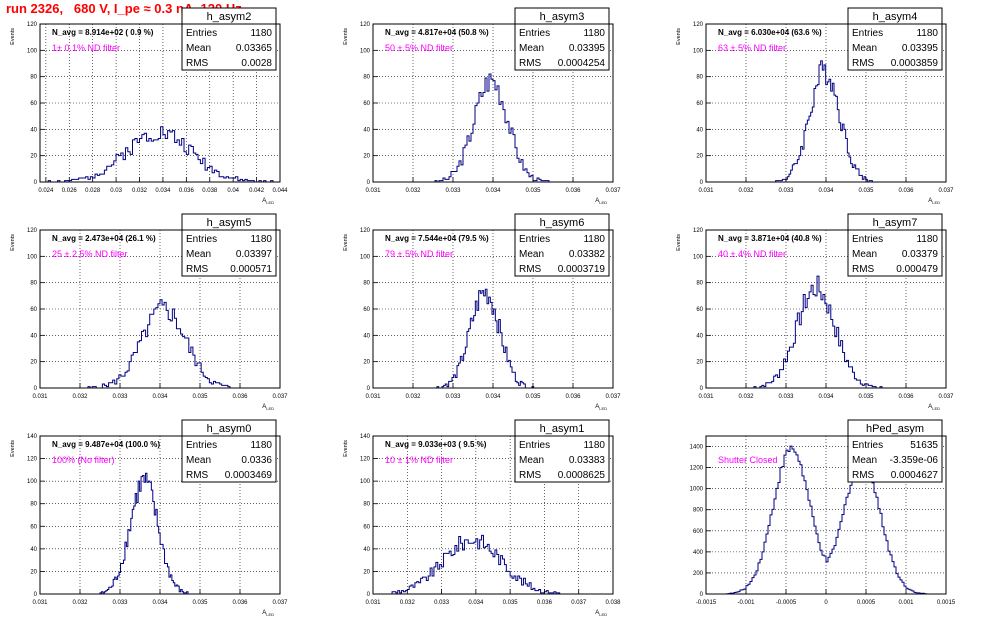 The height and width of the screenshot is (622, 996). Describe the element at coordinates (437, 32) in the screenshot. I see `navg-label: N_avg = 4.817e+04 (50.8 %)` at that location.